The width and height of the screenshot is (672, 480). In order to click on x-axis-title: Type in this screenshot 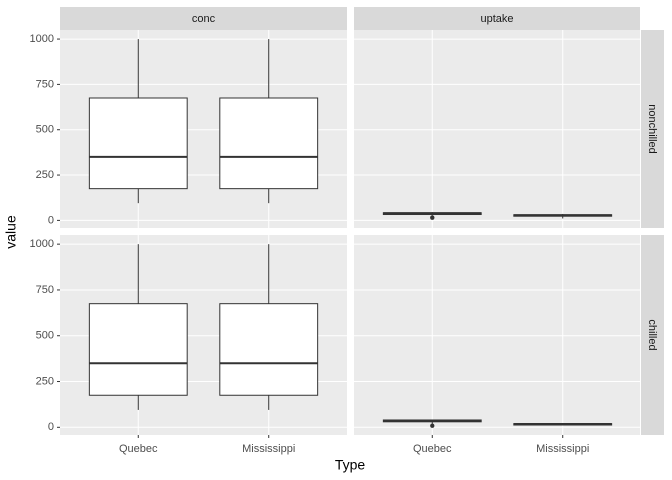, I will do `click(350, 465)`.